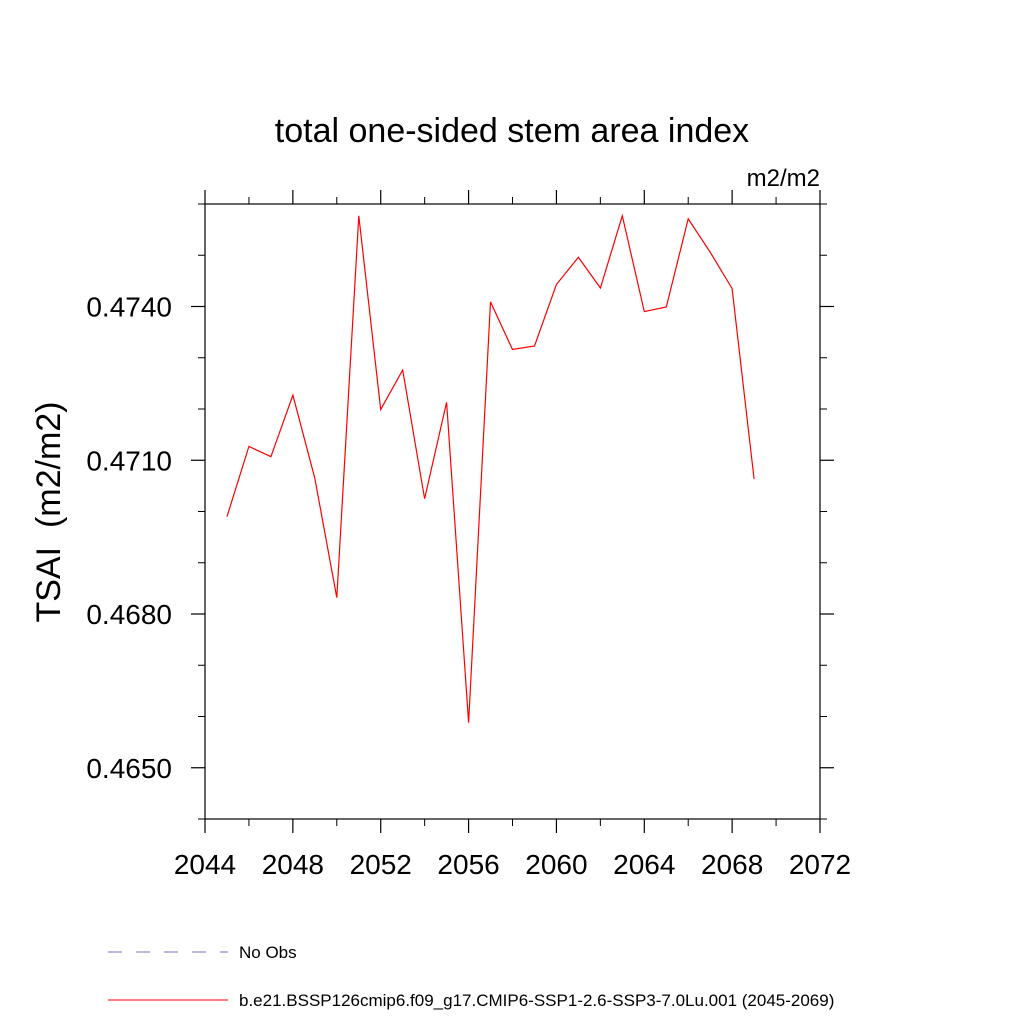 This screenshot has height=1024, width=1024. Describe the element at coordinates (293, 864) in the screenshot. I see `x-tick-label: 2048` at that location.